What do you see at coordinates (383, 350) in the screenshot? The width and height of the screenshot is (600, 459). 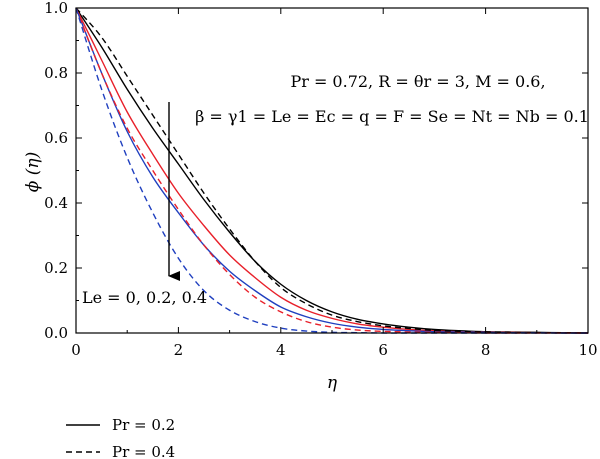 I see `x-tick-label: 6` at bounding box center [383, 350].